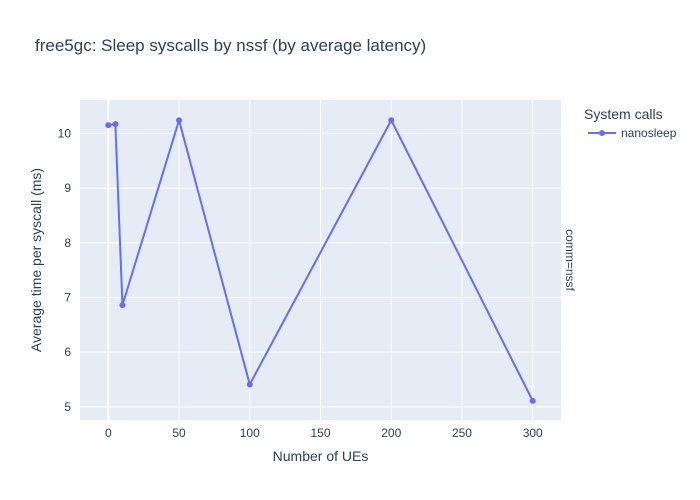  What do you see at coordinates (250, 433) in the screenshot?
I see `x-tick-label: 100` at bounding box center [250, 433].